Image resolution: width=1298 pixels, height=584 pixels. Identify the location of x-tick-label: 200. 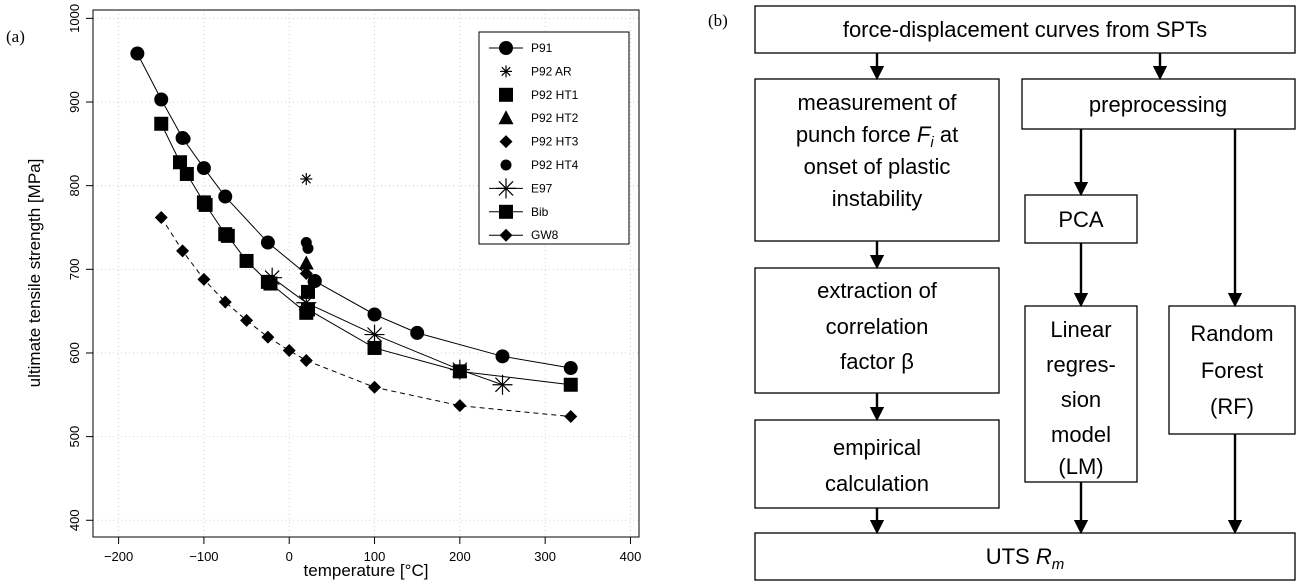
(460, 556).